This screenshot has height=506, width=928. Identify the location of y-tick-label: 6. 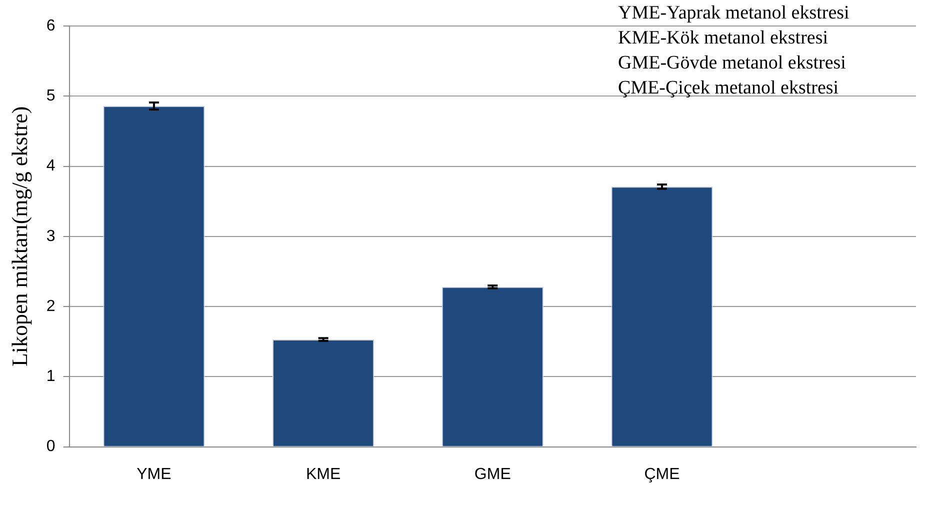
(51, 25).